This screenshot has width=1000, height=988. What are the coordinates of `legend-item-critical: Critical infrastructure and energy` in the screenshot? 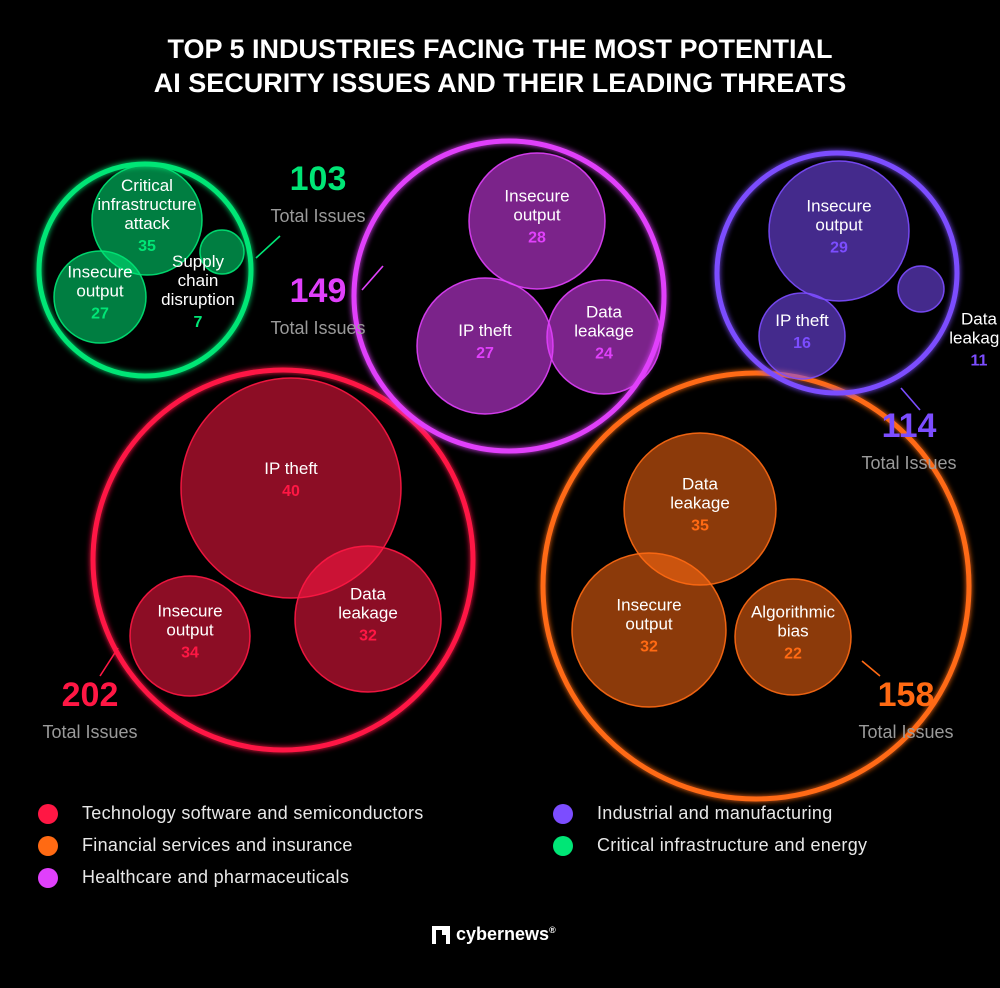 It's located at (710, 845).